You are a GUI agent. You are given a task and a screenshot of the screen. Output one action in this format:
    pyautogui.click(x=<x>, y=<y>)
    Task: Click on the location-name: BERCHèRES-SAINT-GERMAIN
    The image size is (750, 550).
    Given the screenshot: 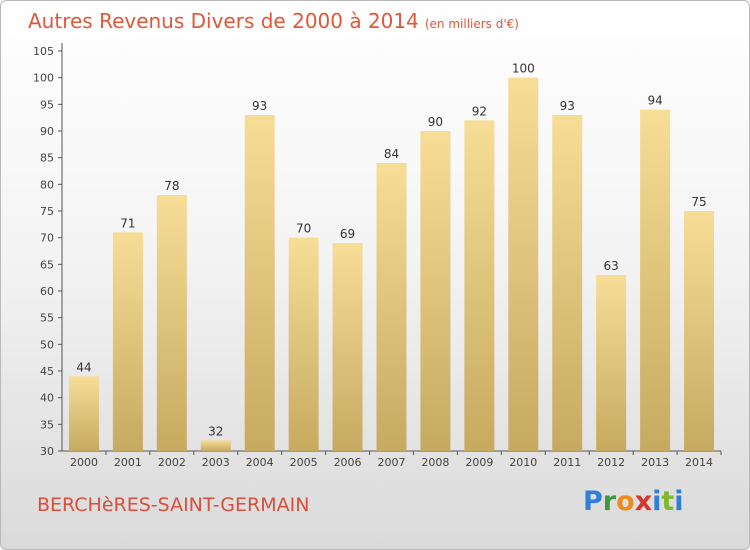 What is the action you would take?
    pyautogui.click(x=173, y=505)
    